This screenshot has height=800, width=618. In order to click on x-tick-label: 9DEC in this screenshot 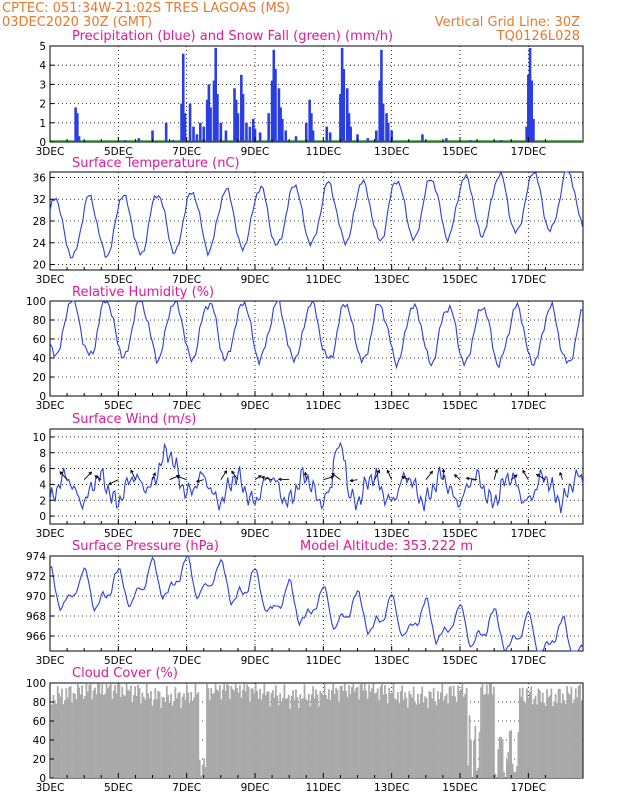, I will do `click(255, 534)`.